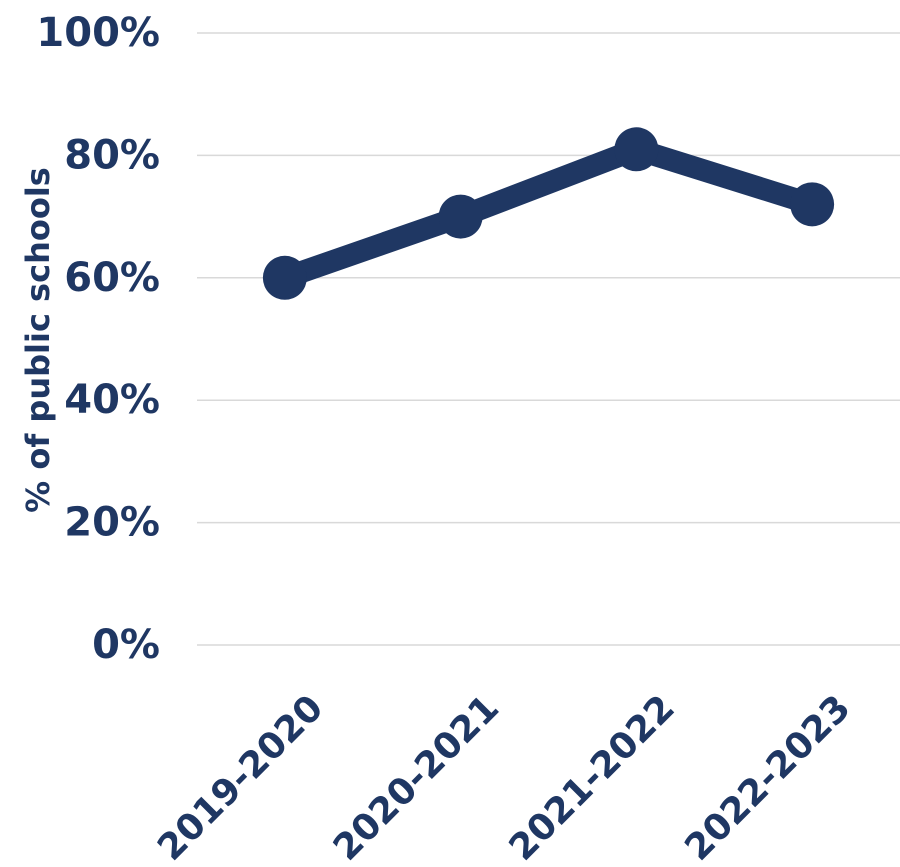 This screenshot has height=867, width=900. Describe the element at coordinates (38, 340) in the screenshot. I see `y-axis-title: % of public schools` at that location.